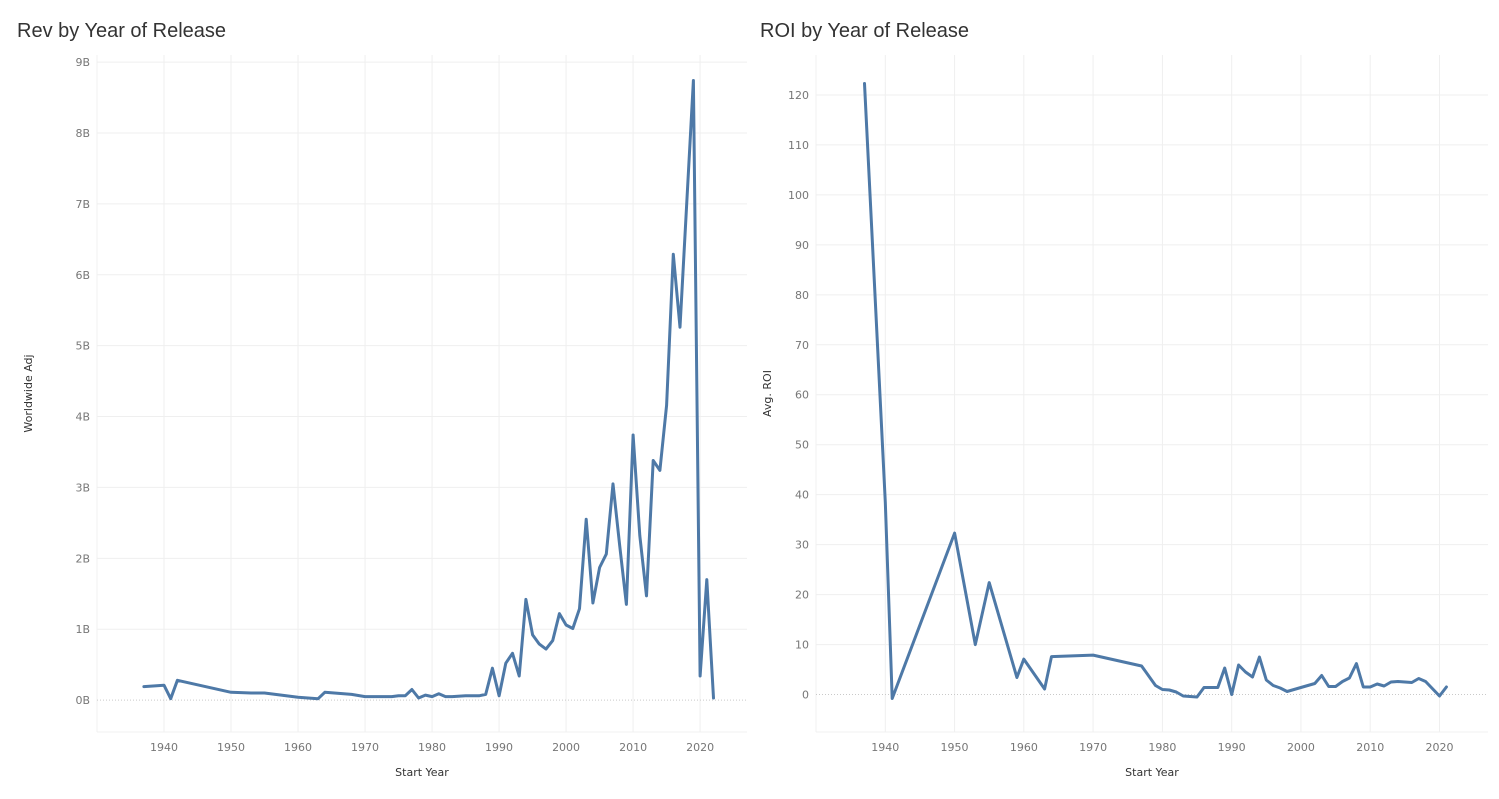 This screenshot has width=1499, height=799. Describe the element at coordinates (802, 295) in the screenshot. I see `y-tick-label: 80` at that location.